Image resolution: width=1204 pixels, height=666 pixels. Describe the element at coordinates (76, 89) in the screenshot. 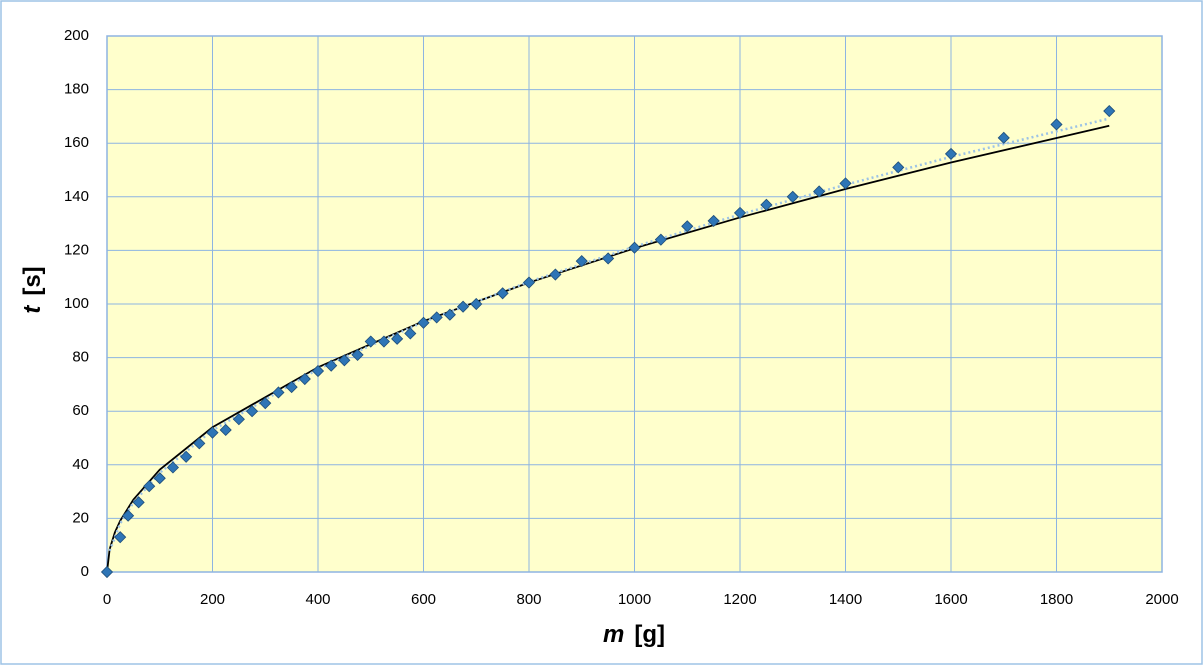

I see `y-tick-label: 180` at that location.